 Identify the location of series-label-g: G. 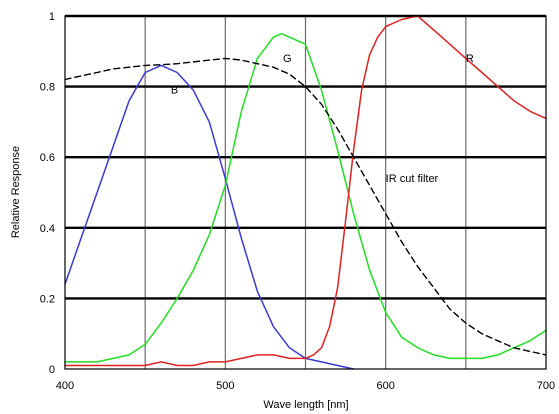
(287, 59).